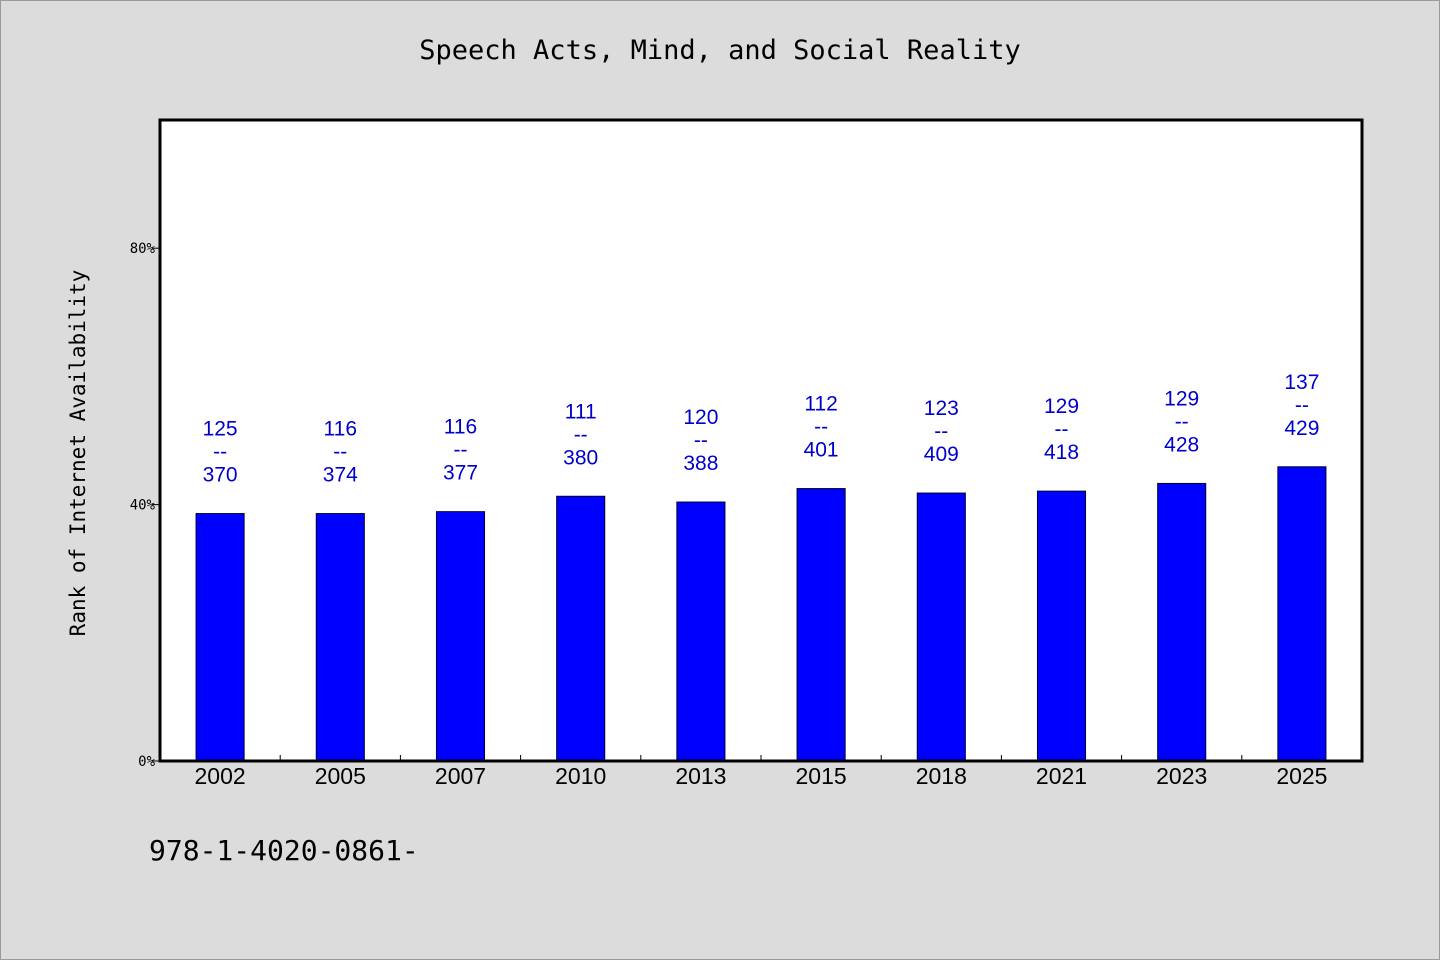 This screenshot has height=960, width=1440. What do you see at coordinates (821, 450) in the screenshot?
I see `data-label-bottom: 401` at bounding box center [821, 450].